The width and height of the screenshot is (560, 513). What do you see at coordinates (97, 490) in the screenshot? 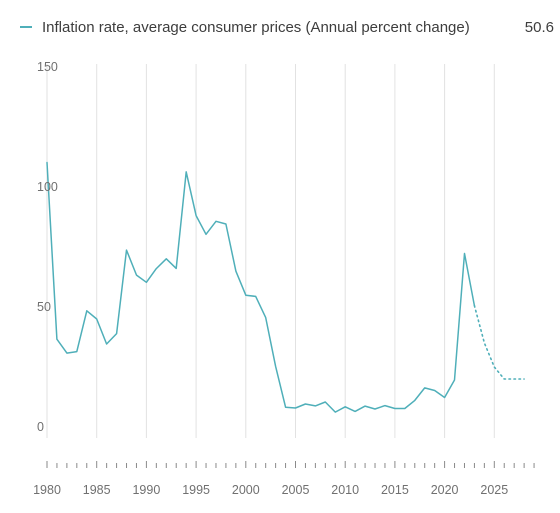
I see `x-tick-label-1985: 1985` at bounding box center [97, 490].